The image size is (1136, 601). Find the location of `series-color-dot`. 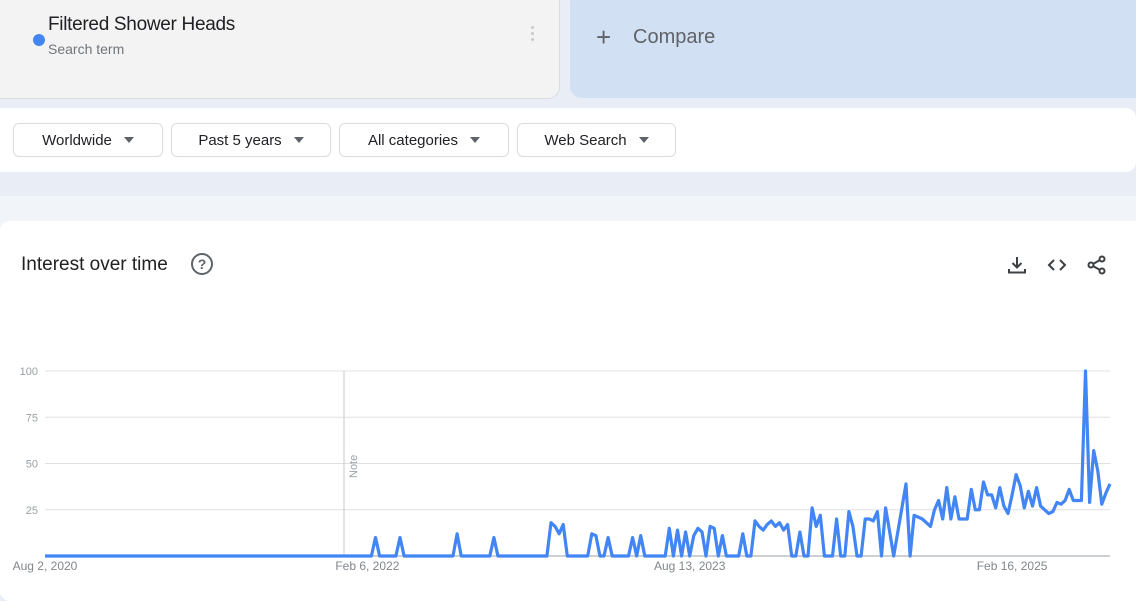

series-color-dot is located at coordinates (39, 40).